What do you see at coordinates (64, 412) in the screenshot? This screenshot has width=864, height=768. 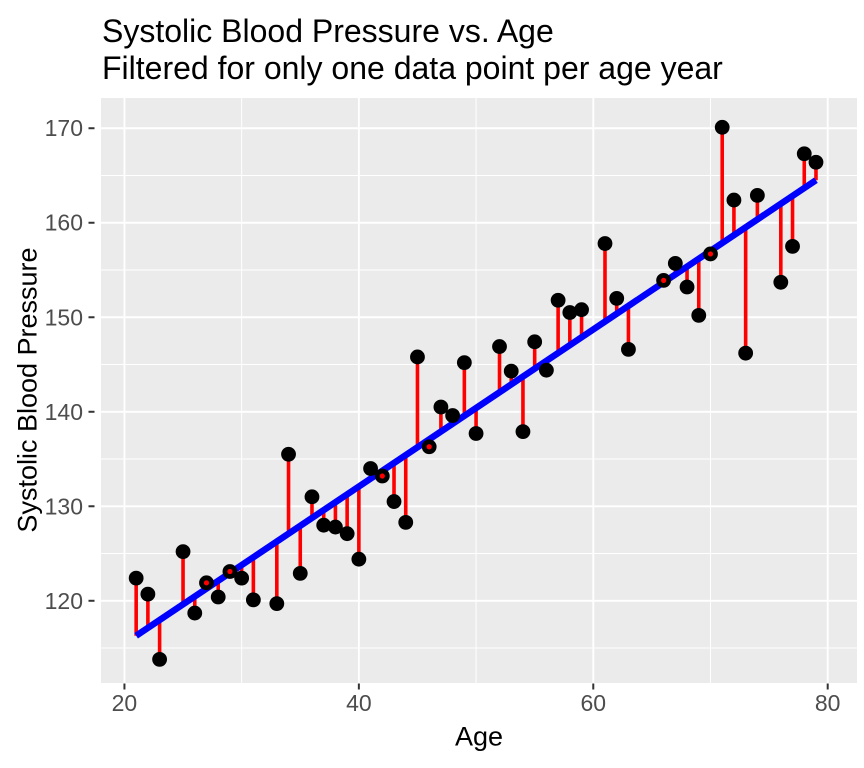 I see `y-tick-label: 140` at bounding box center [64, 412].